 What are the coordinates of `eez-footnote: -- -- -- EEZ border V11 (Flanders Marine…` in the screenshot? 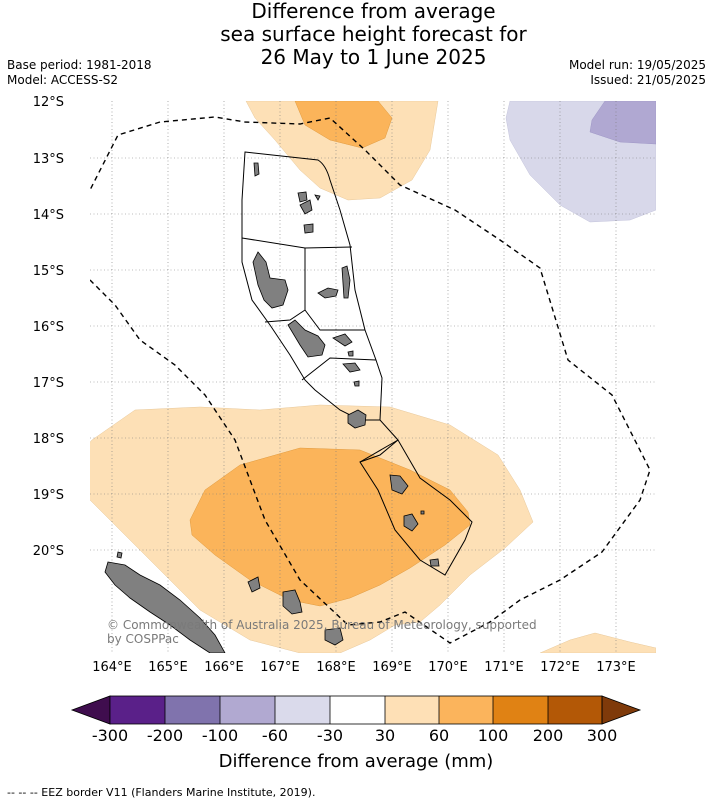 It's located at (161, 792).